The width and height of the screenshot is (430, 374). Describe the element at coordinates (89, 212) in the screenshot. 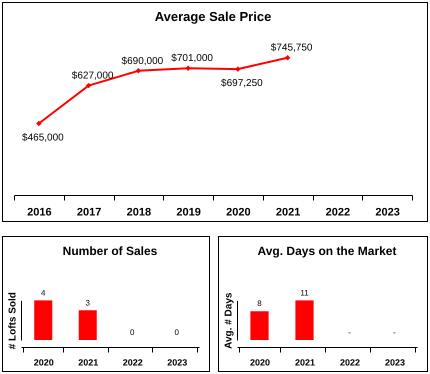

I see `x-tick-label: 2017` at that location.